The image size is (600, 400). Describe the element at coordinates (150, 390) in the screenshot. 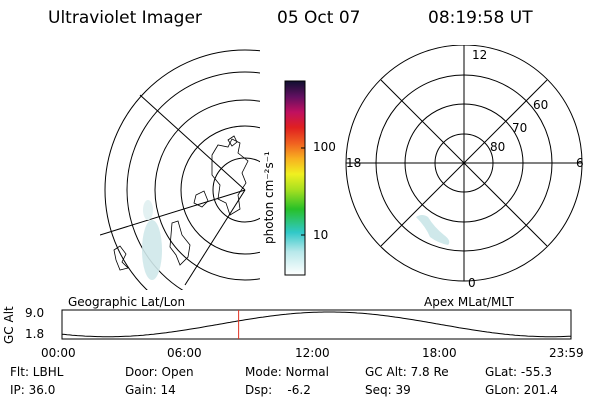

I see `info-gain: Gain: 14` at that location.